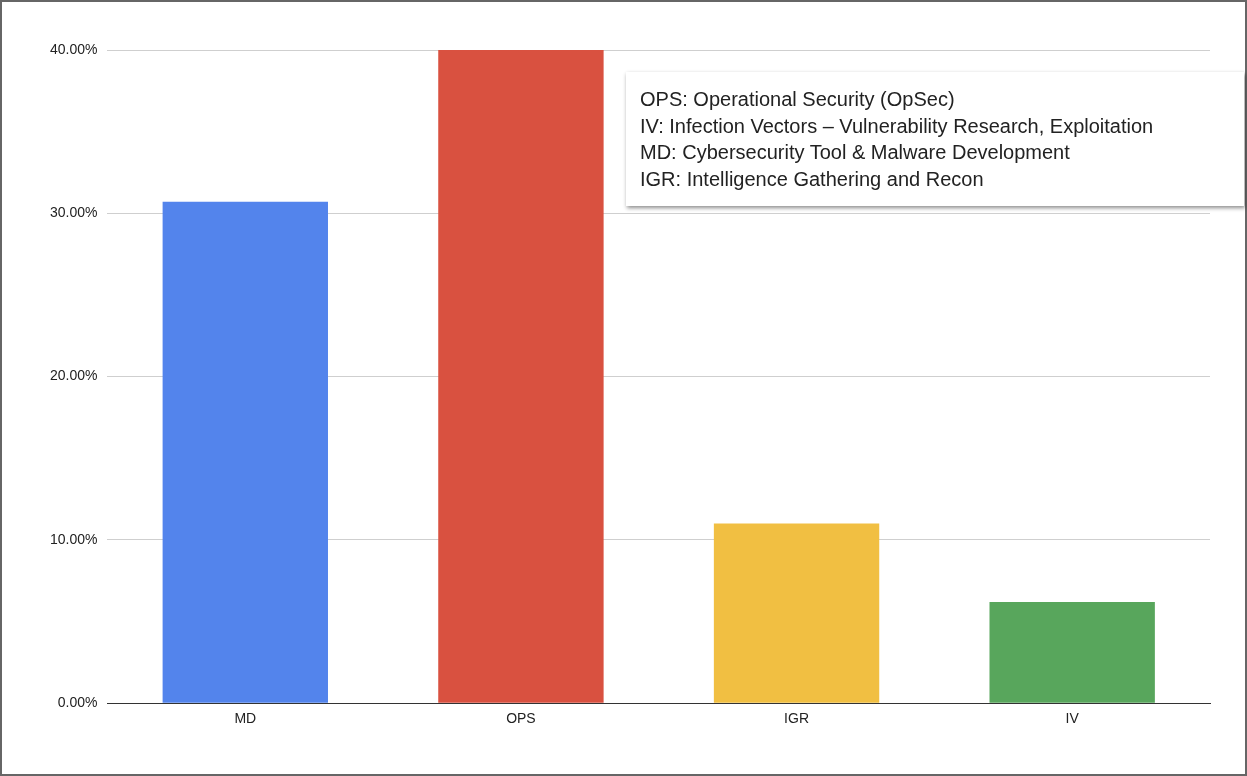 This screenshot has height=776, width=1247. I want to click on x-tick-label: IV, so click(1072, 718).